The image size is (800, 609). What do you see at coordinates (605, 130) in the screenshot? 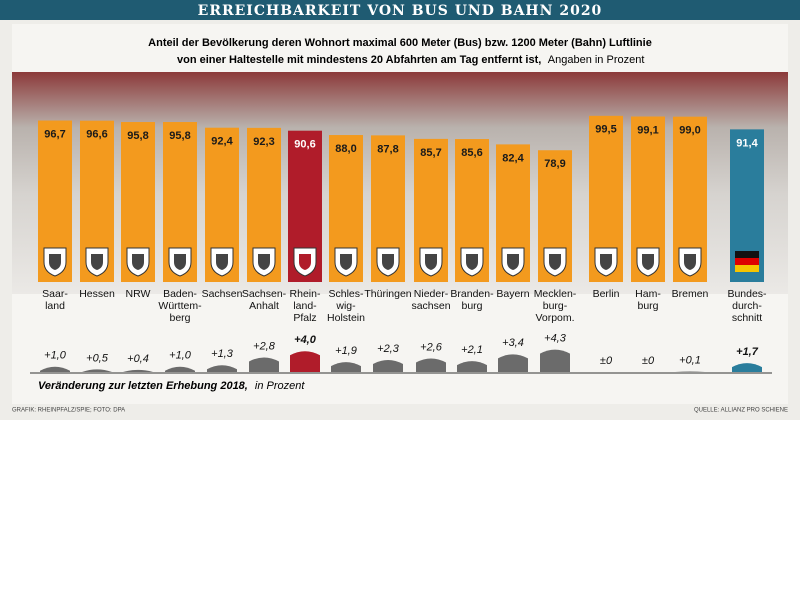
I see `value-label: 99,5` at bounding box center [605, 130].